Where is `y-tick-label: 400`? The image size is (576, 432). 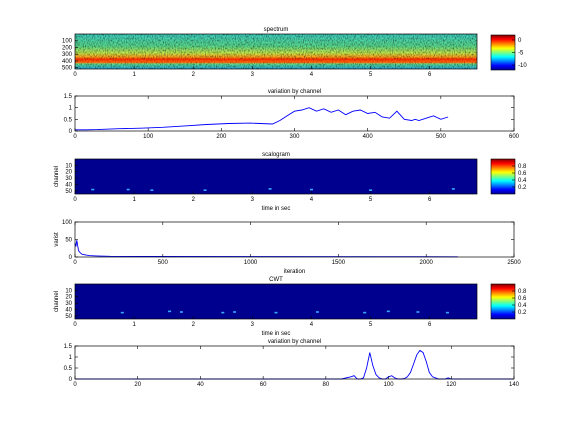 y-tick-label: 400 is located at coordinates (67, 62).